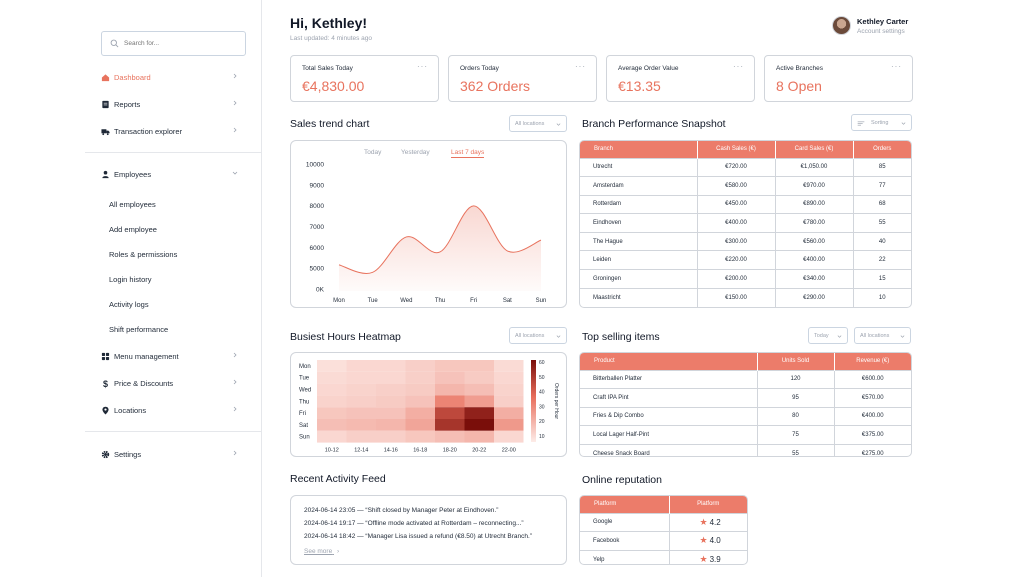 This screenshot has height=577, width=1024. I want to click on branch-title: Branch Performance Snapshot, so click(654, 124).